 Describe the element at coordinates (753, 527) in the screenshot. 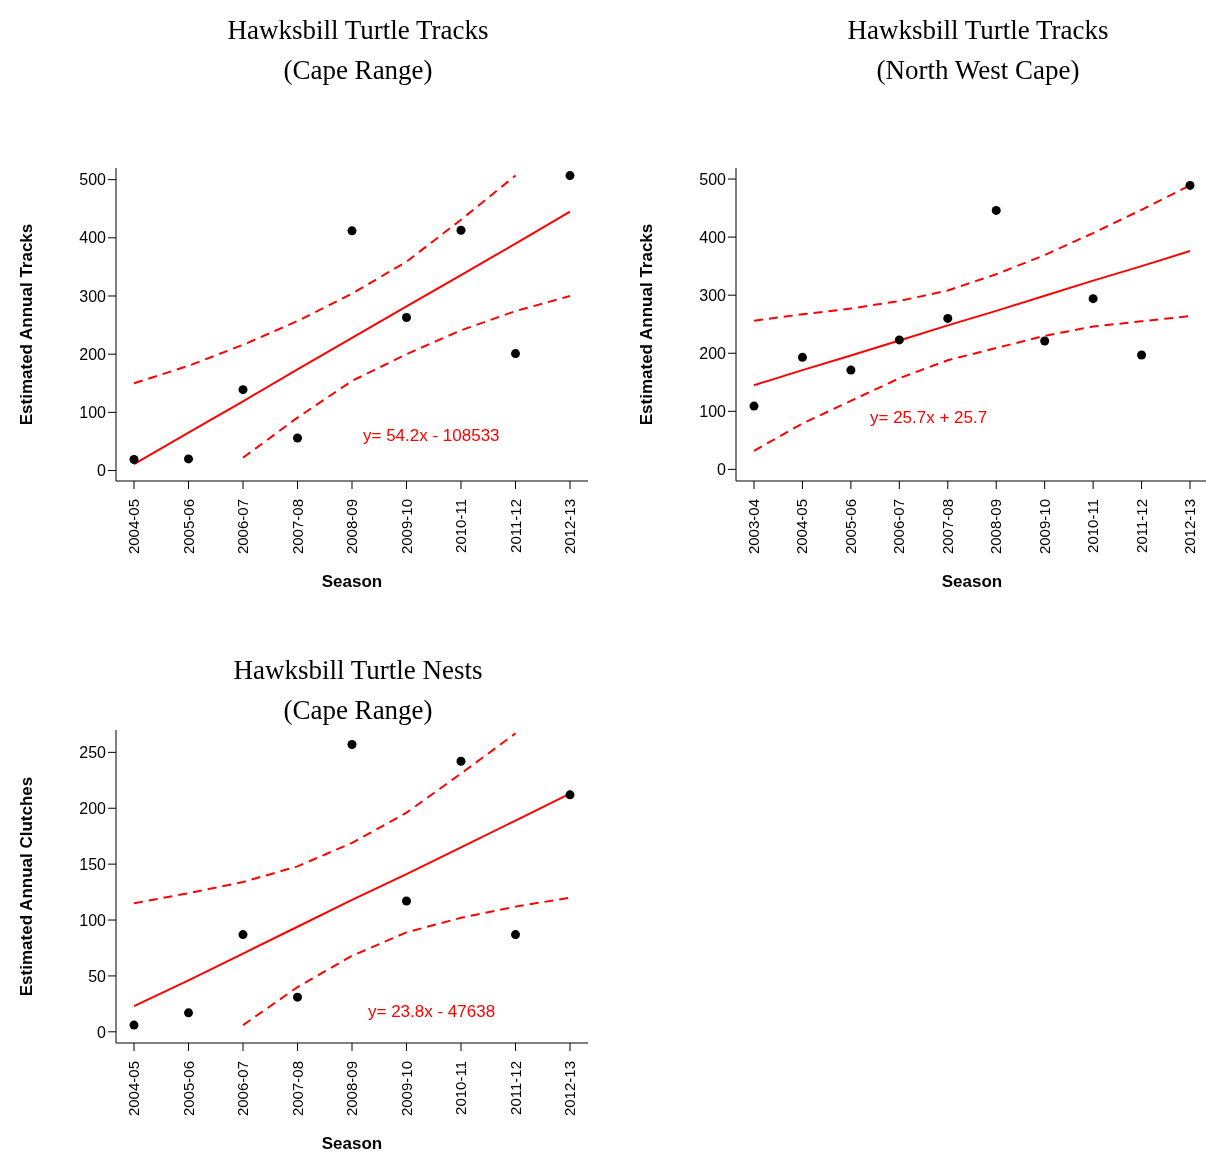

I see `x-tick-label: 2003-04` at that location.